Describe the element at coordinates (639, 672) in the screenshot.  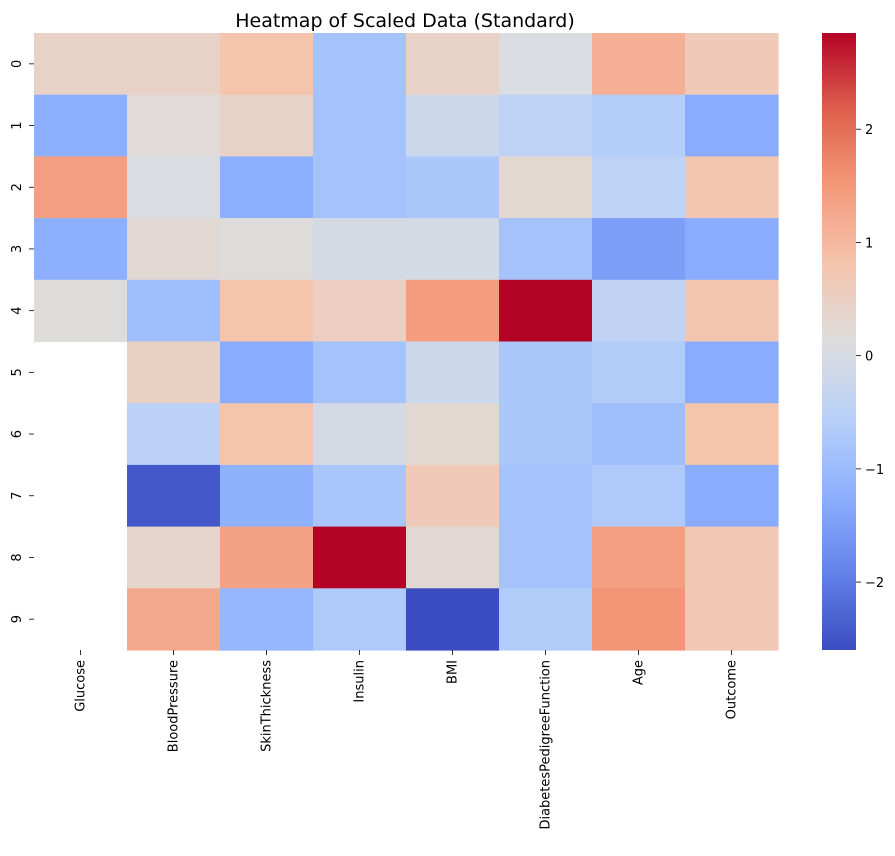
I see `x-tick-label: Age` at that location.